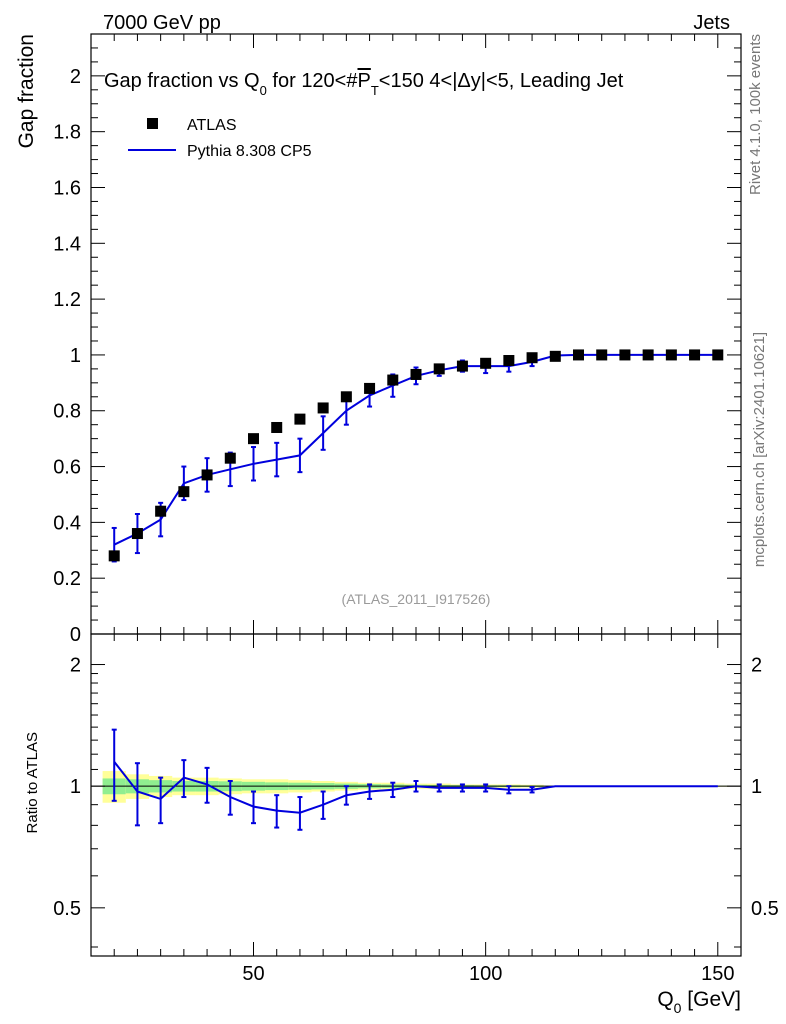 This screenshot has width=786, height=1024. What do you see at coordinates (363, 81) in the screenshot?
I see `title-overlined-p: P` at bounding box center [363, 81].